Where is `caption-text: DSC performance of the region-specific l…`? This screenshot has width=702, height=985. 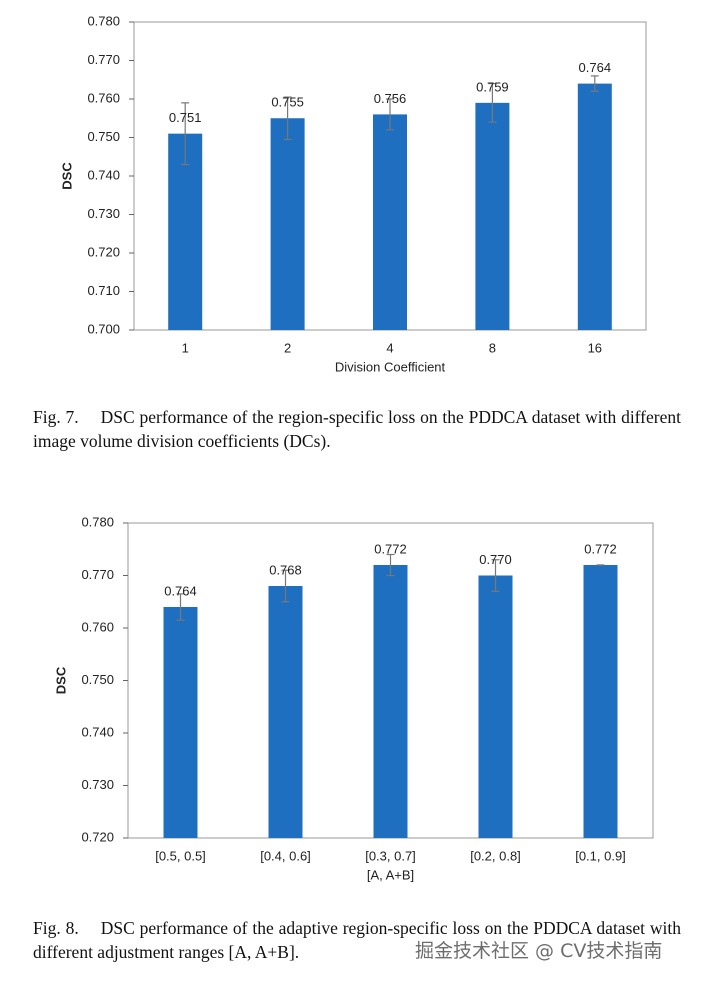 caption-text: DSC performance of the region-specific l… is located at coordinates (357, 429).